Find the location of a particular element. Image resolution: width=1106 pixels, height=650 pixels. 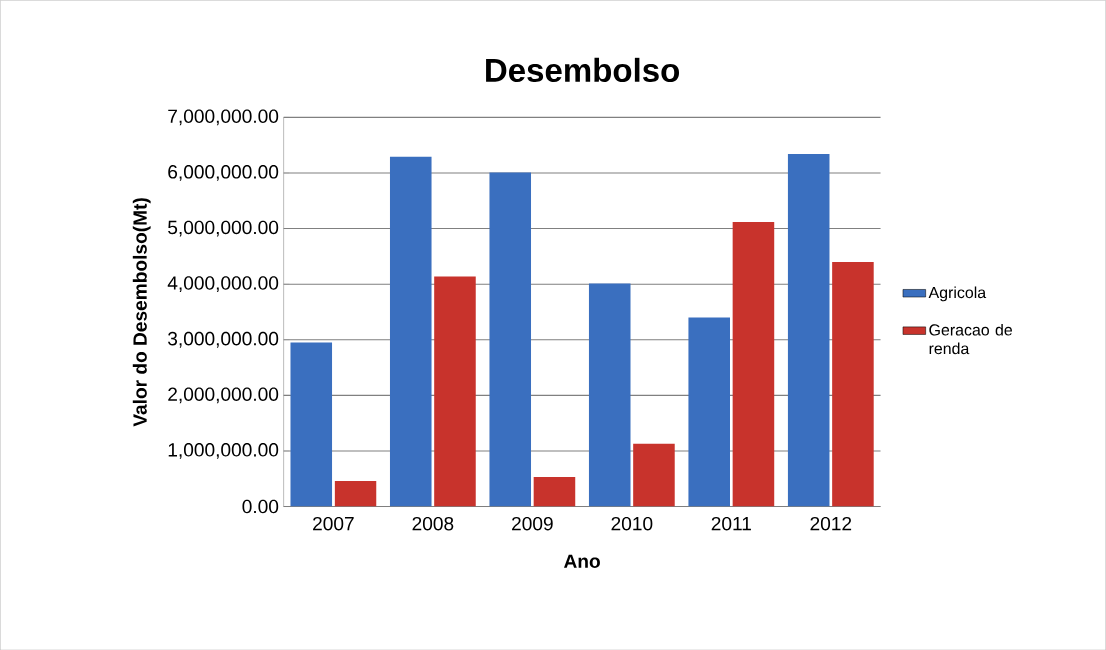

x-tick-label: 2012 is located at coordinates (831, 523).